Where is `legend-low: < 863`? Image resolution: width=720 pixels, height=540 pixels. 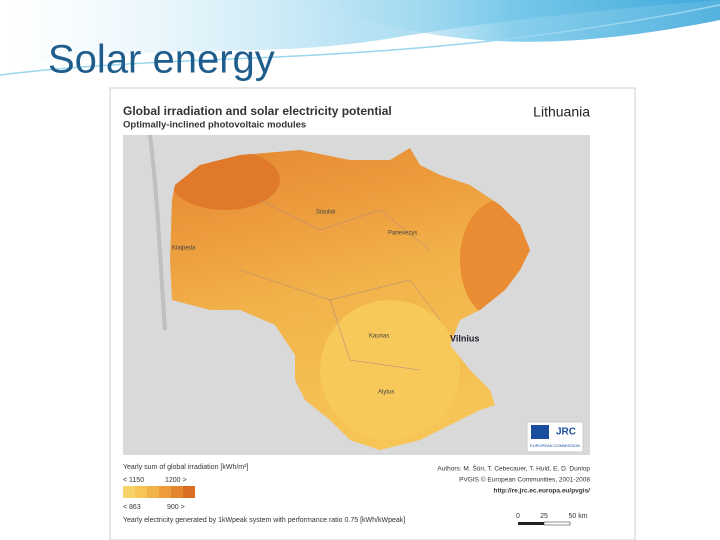 legend-low: < 863 is located at coordinates (132, 507).